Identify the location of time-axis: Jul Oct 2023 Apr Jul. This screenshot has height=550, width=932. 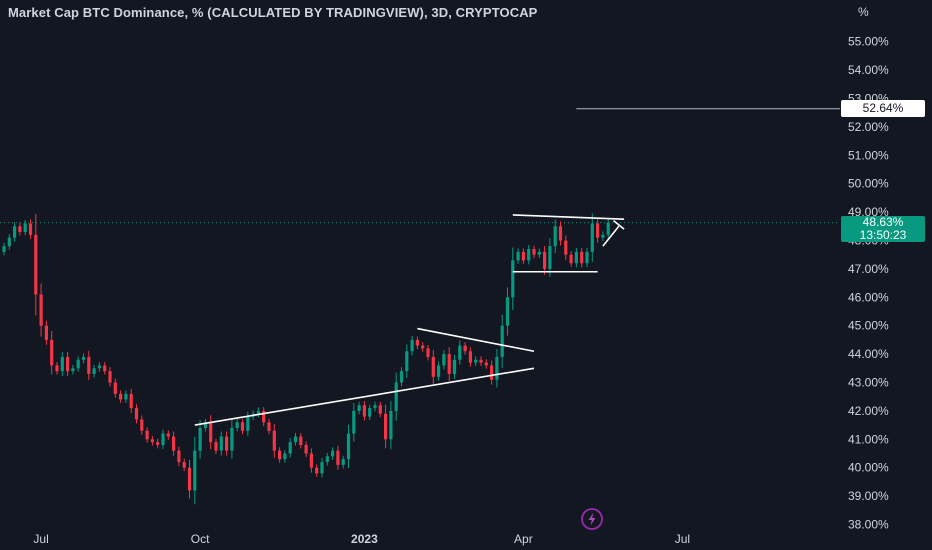
(361, 539).